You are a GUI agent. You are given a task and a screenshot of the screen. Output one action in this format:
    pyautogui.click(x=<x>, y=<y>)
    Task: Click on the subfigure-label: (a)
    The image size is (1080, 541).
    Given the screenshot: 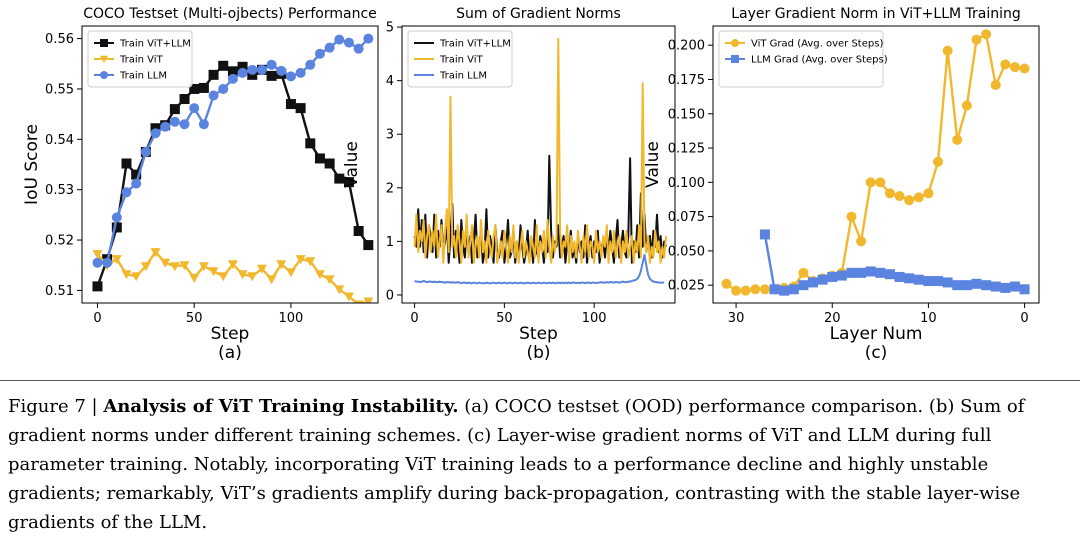 What is the action you would take?
    pyautogui.click(x=230, y=353)
    